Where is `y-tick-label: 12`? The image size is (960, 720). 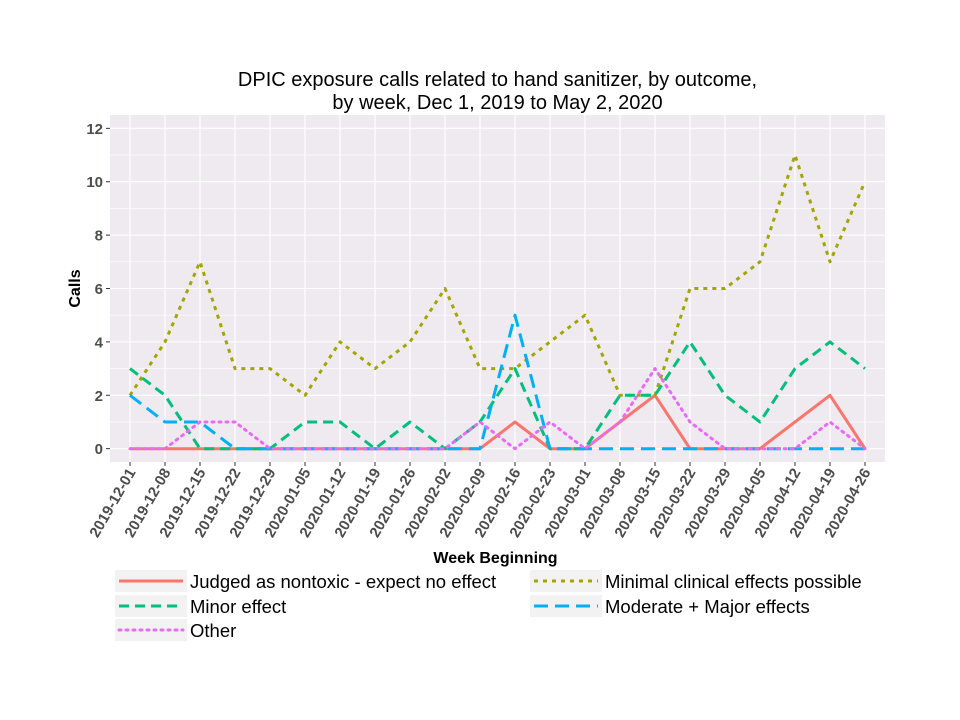 y-tick-label: 12 is located at coordinates (94, 129).